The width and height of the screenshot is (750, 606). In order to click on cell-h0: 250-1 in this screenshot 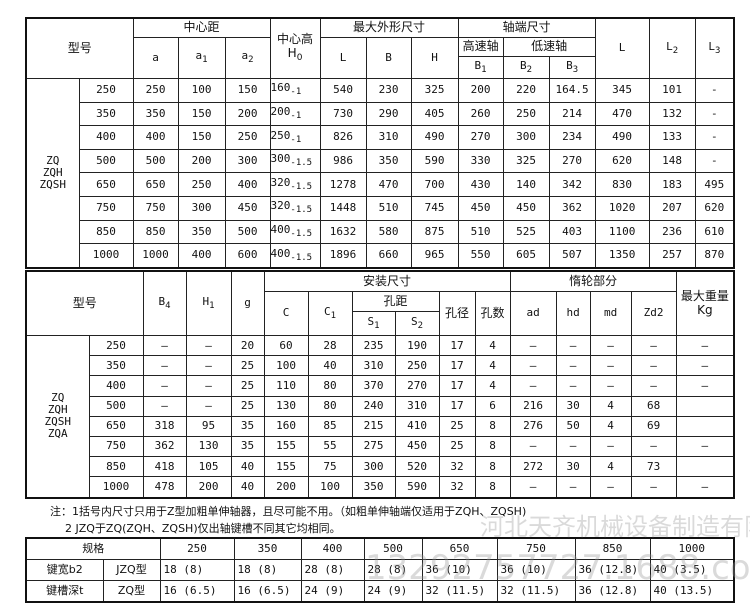, I will do `click(295, 137)`.